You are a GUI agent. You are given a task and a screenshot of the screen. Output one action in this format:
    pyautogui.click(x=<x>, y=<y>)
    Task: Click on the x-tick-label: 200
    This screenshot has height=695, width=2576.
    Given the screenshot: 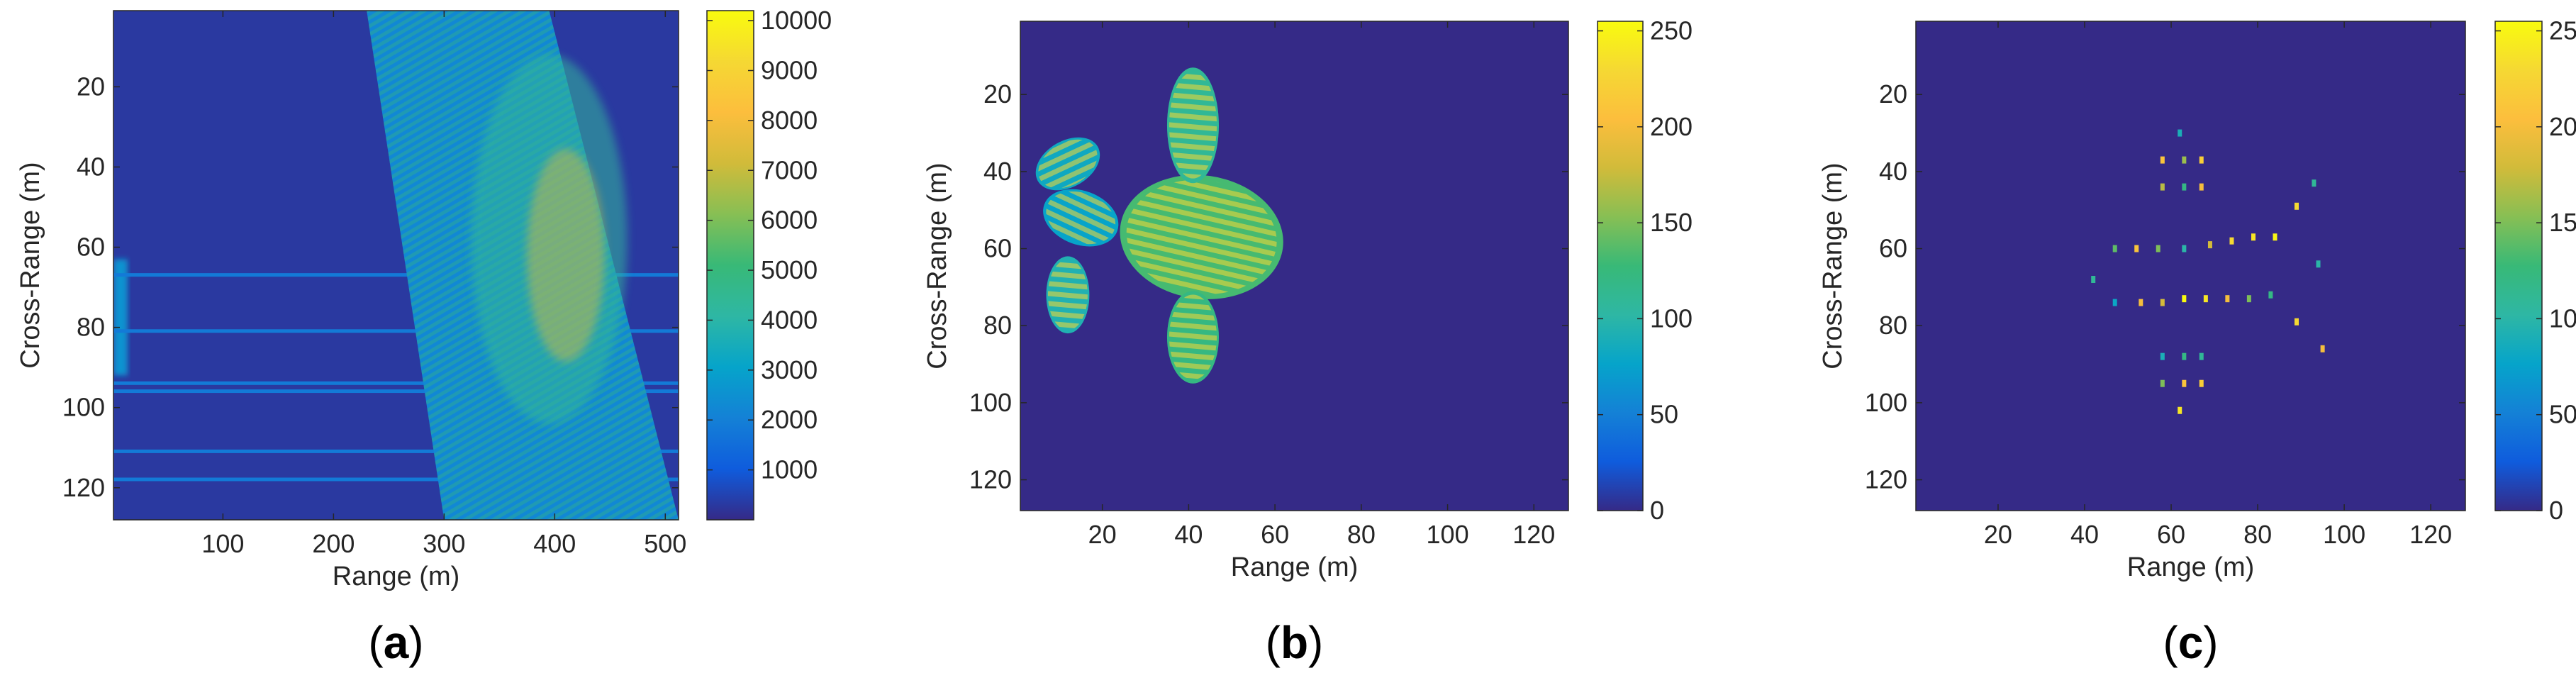 What is the action you would take?
    pyautogui.click(x=333, y=543)
    